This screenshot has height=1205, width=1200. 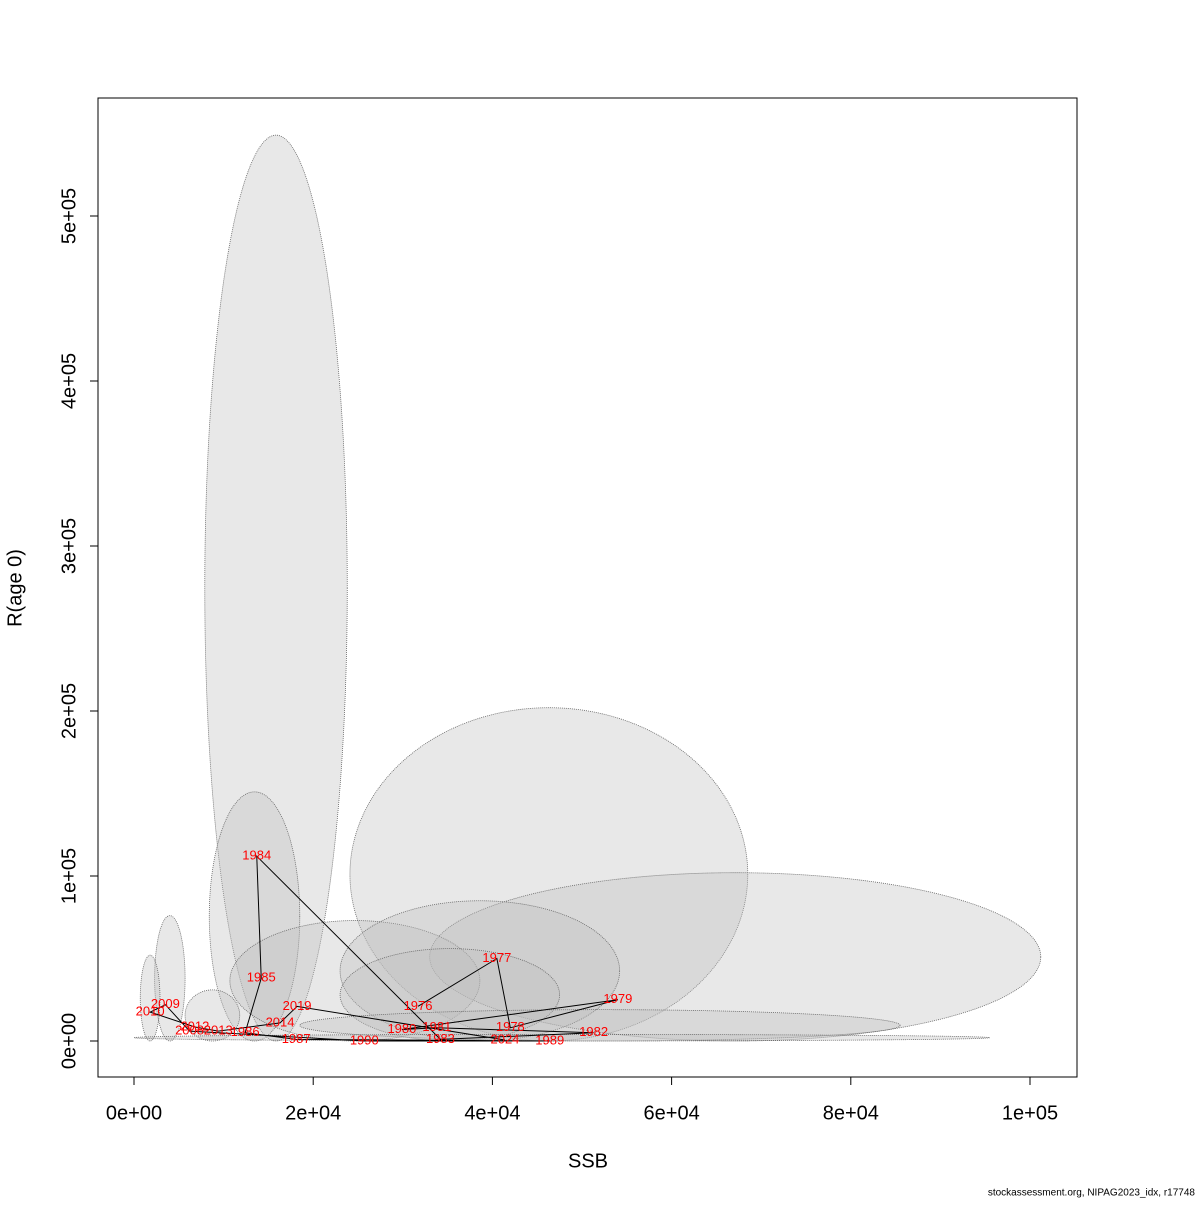 I want to click on year-label: 1984, so click(x=256, y=855).